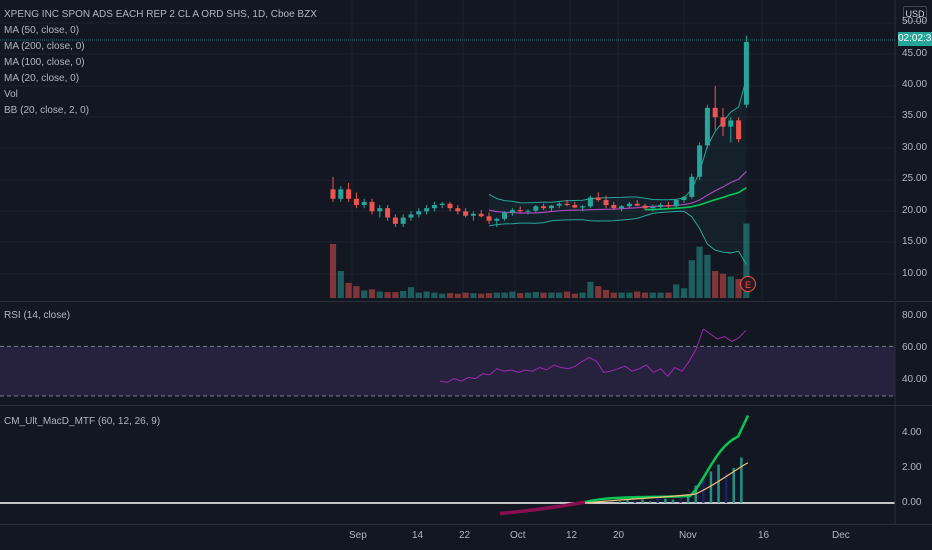  I want to click on rsi-axis-label: 40.00, so click(915, 379).